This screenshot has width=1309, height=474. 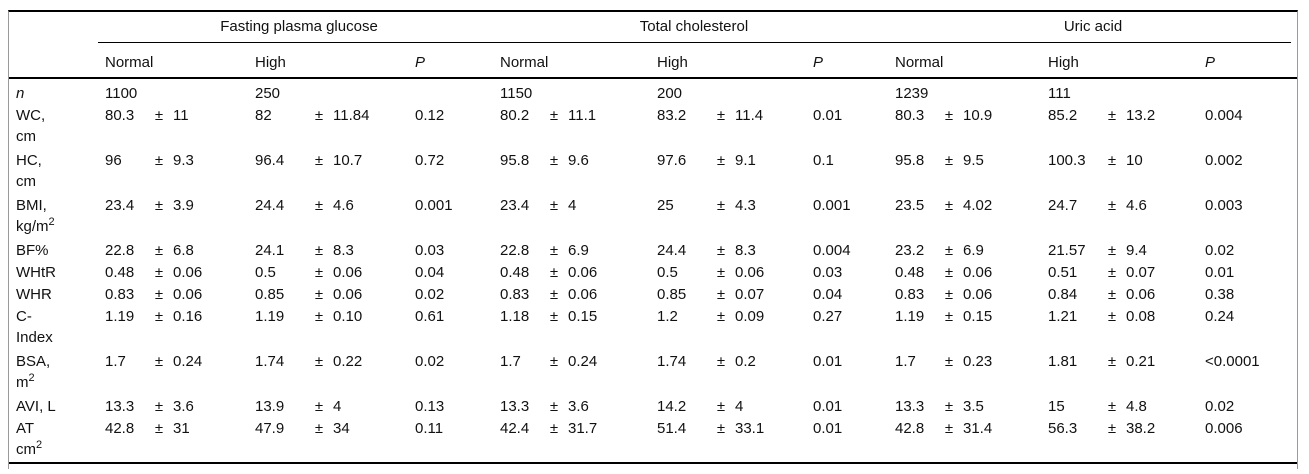 I want to click on measure-cell: 23.4 ±3.9, so click(x=173, y=216).